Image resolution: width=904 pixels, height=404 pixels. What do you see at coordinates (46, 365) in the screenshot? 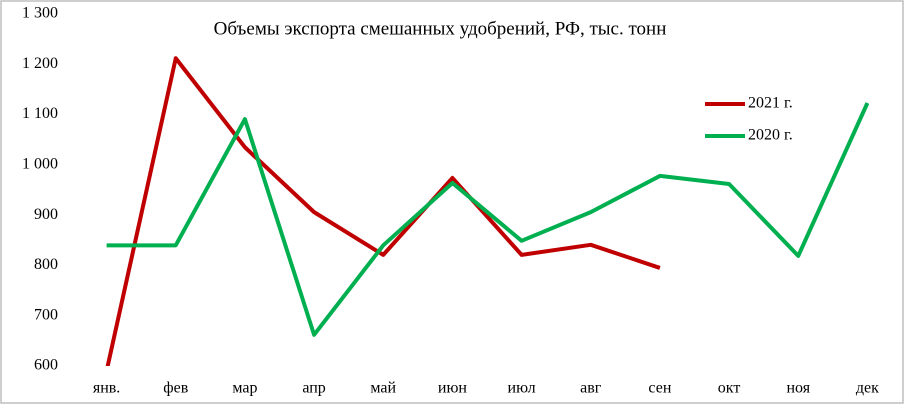
I see `y-tick-label: 600` at bounding box center [46, 365].